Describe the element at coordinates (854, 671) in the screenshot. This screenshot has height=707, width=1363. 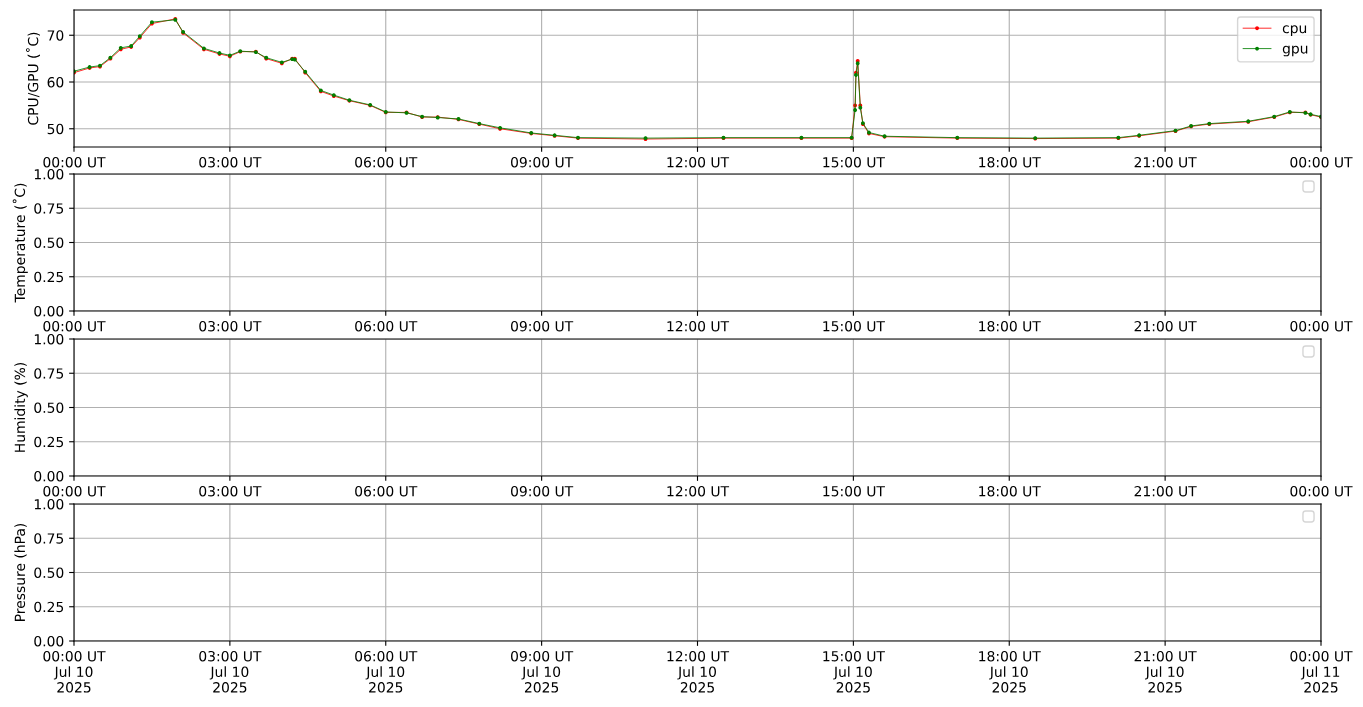
I see `x-tick-label: 15:00 UT Jul 10 2025` at that location.